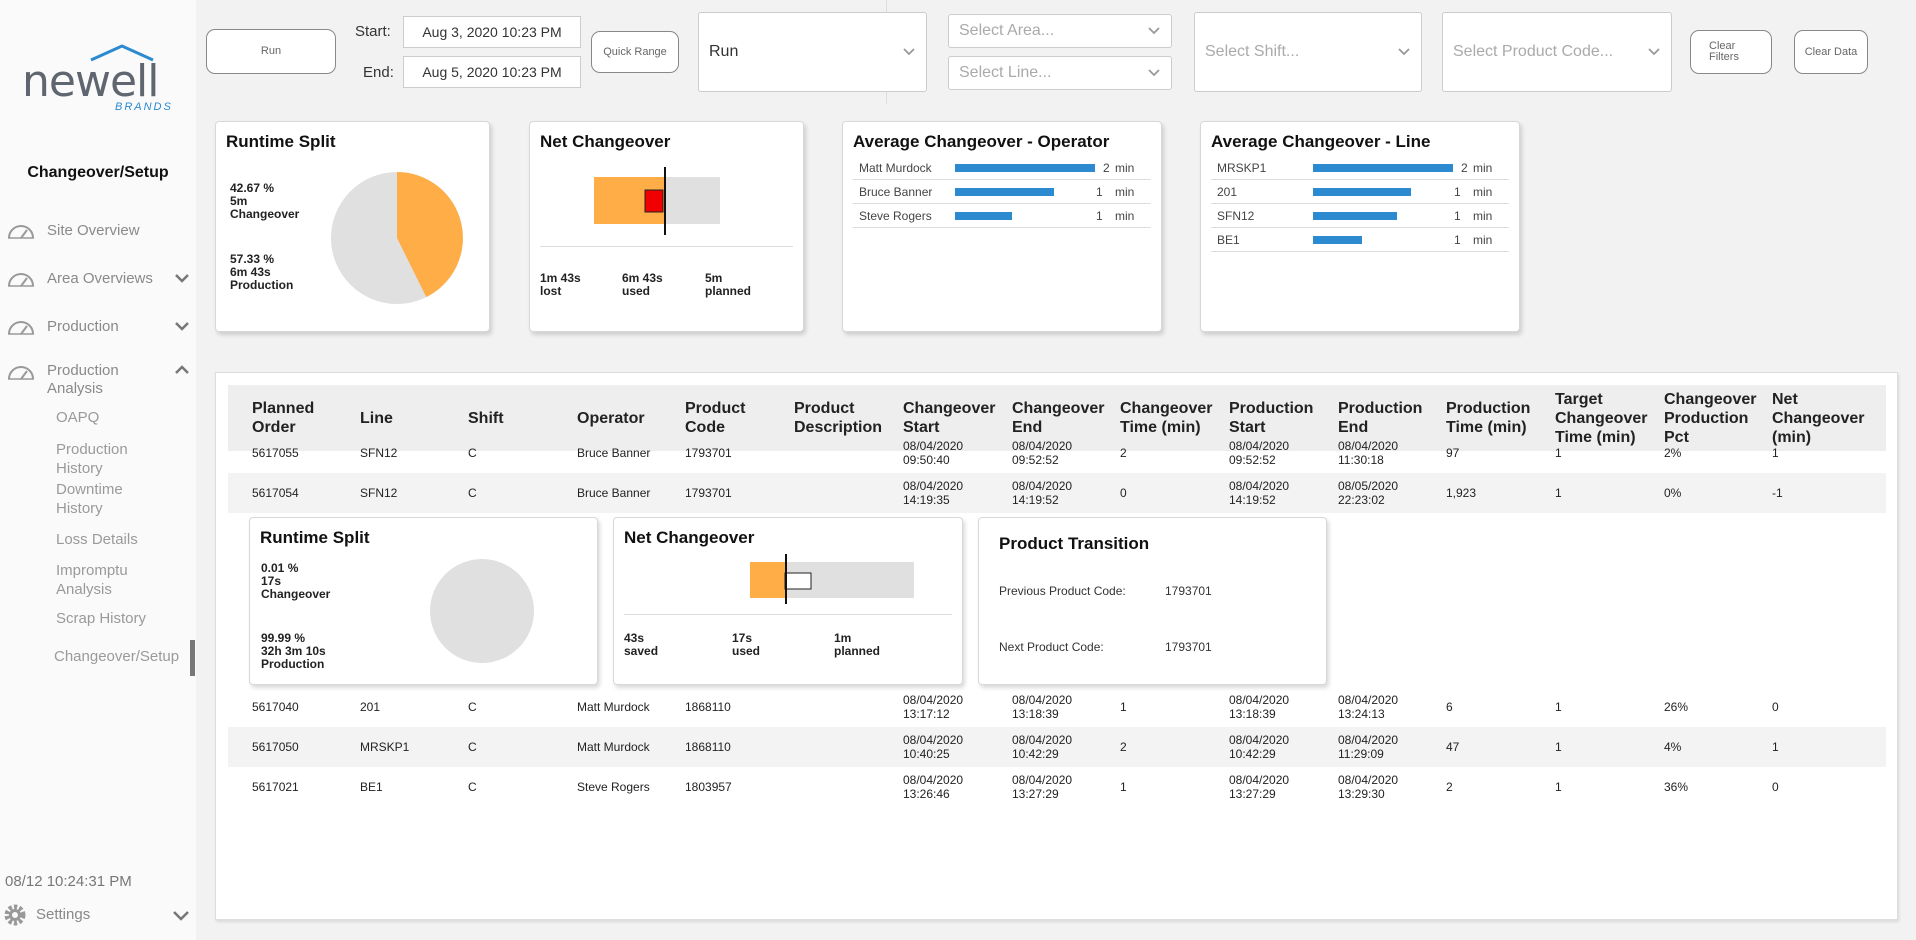 The height and width of the screenshot is (940, 1916). What do you see at coordinates (1831, 52) in the screenshot?
I see `clear-data-button: Clear Data` at bounding box center [1831, 52].